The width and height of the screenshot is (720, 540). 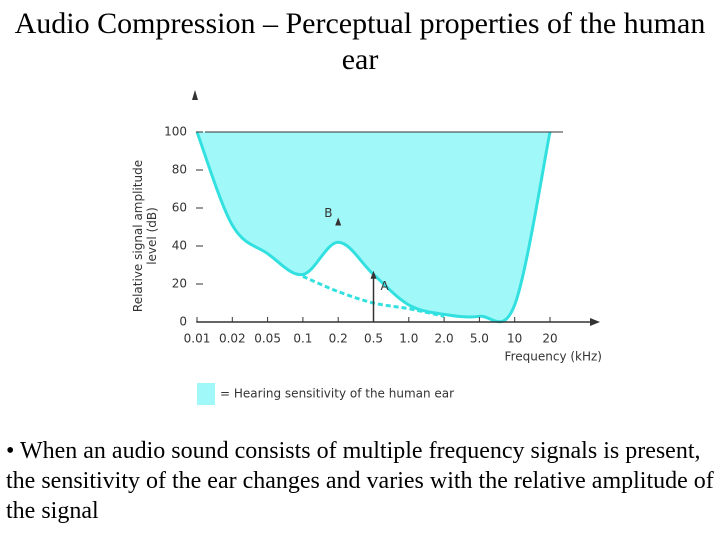 I want to click on annotation: A, so click(x=385, y=286).